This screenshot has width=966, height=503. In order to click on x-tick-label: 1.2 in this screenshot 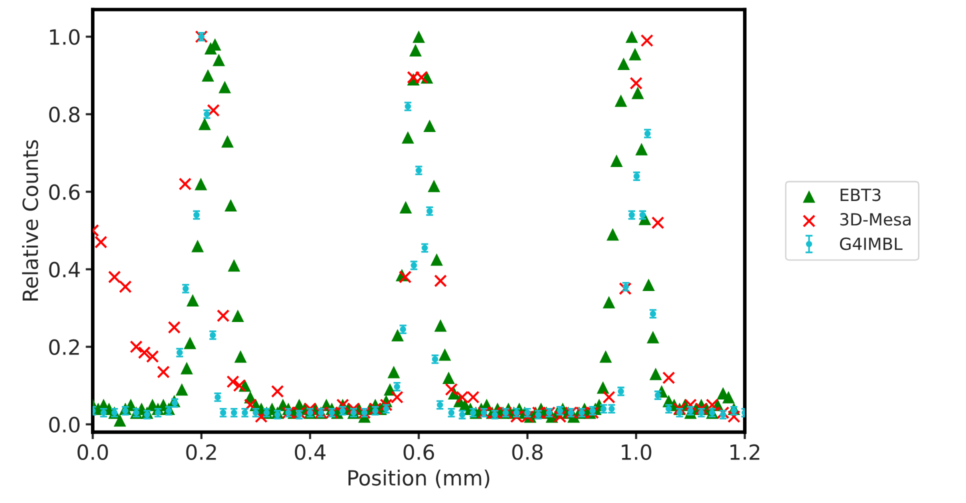, I will do `click(745, 452)`.